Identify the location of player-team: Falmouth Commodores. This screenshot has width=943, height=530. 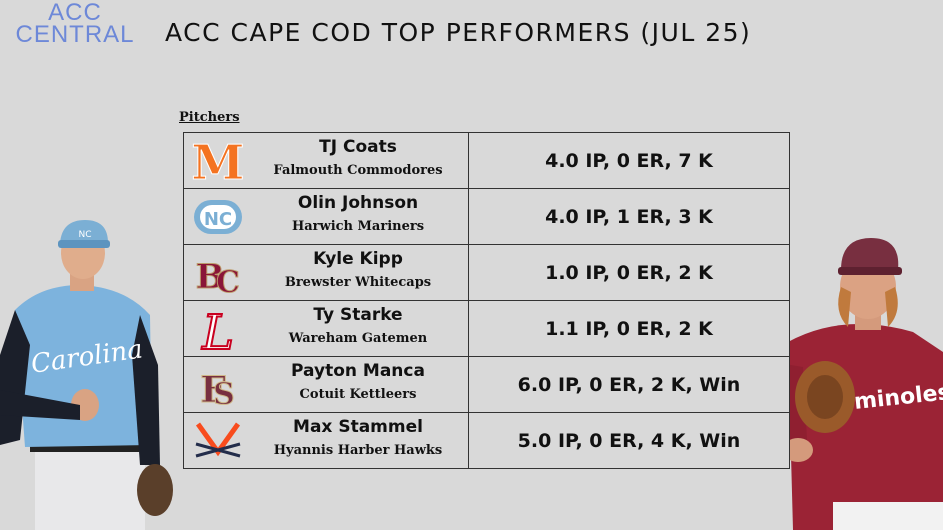
(358, 170).